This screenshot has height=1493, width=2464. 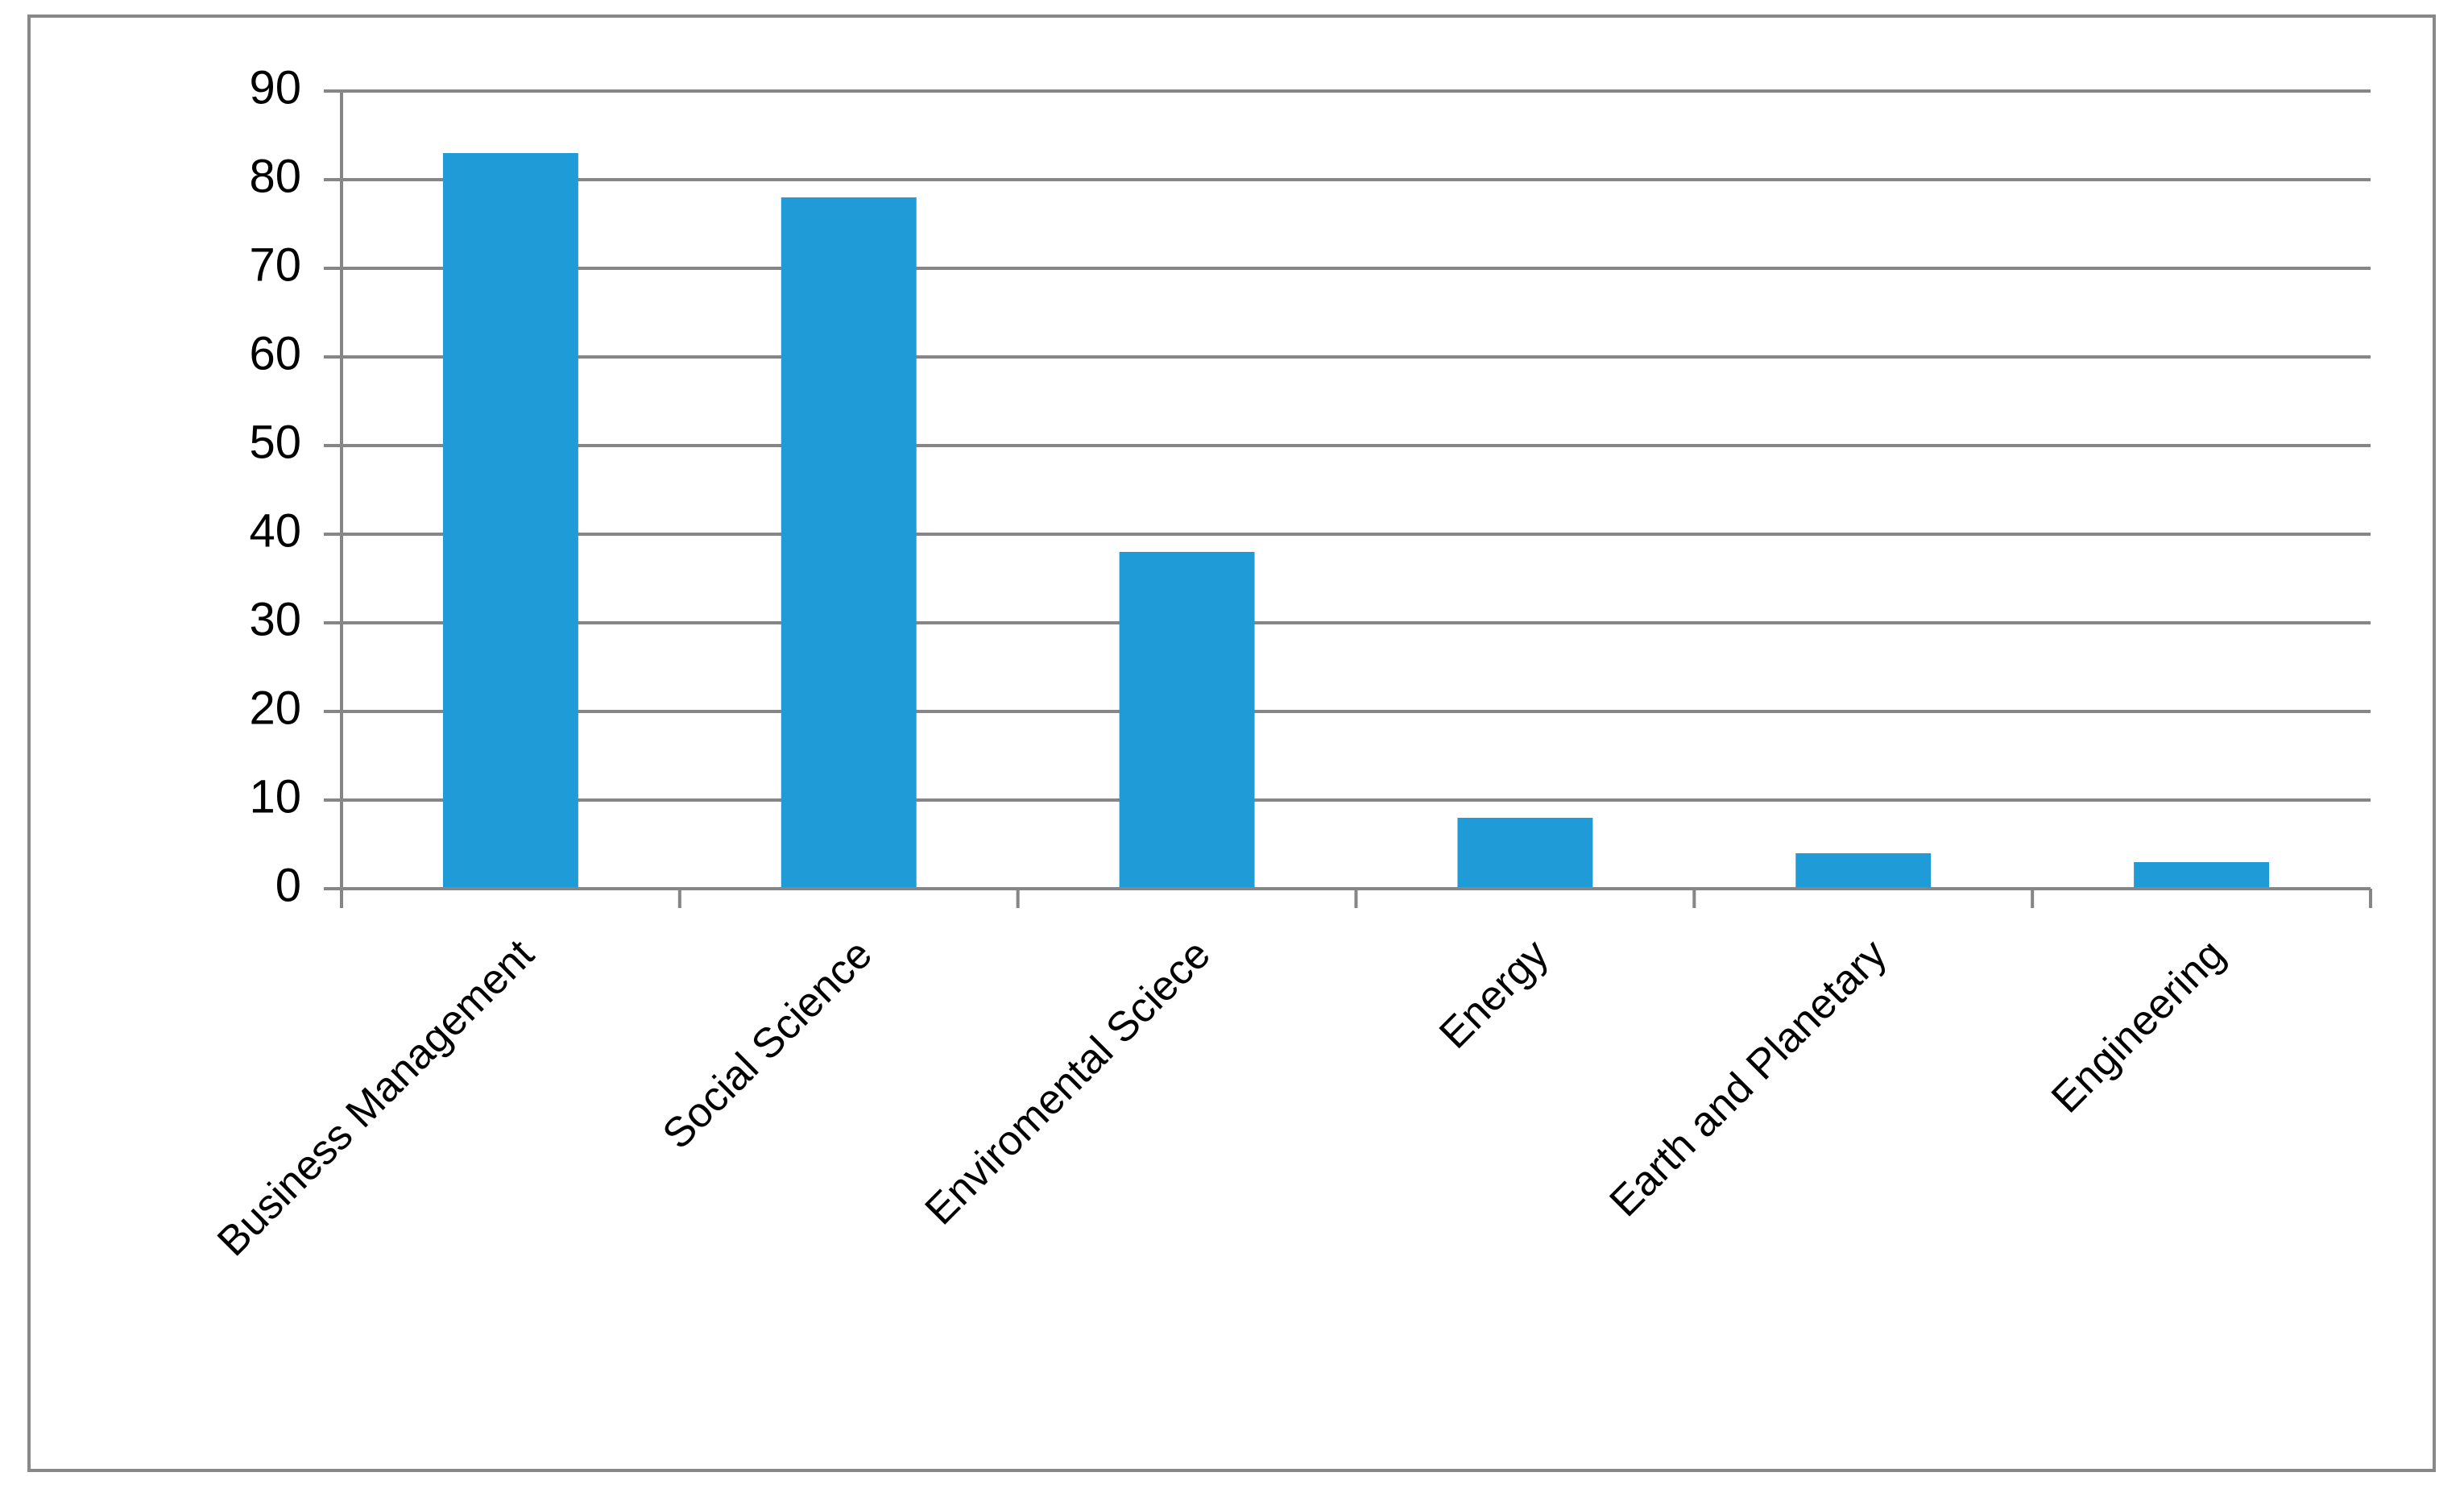 I want to click on y-tick-label: 50, so click(x=275, y=442).